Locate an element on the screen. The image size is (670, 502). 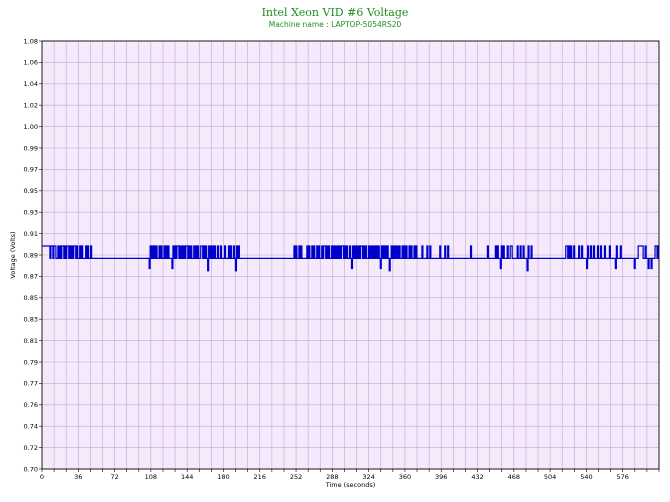
x-tick-label: 360 is located at coordinates (405, 477).